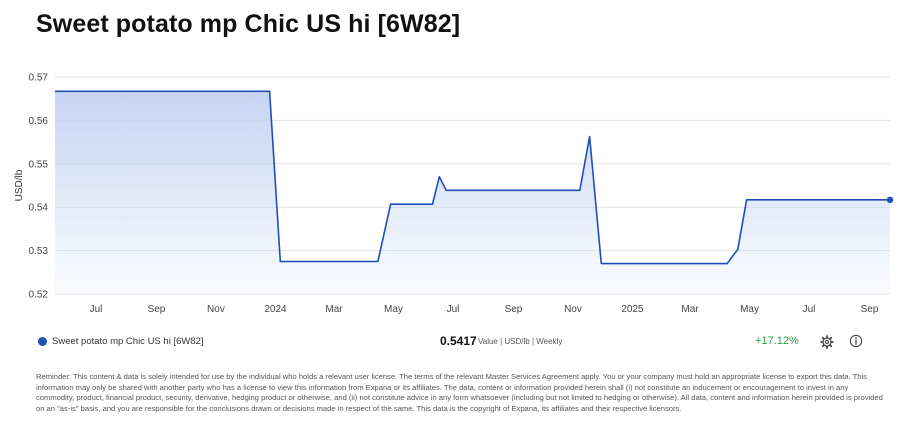 The height and width of the screenshot is (424, 900). Describe the element at coordinates (42, 341) in the screenshot. I see `legend-series-dot` at that location.